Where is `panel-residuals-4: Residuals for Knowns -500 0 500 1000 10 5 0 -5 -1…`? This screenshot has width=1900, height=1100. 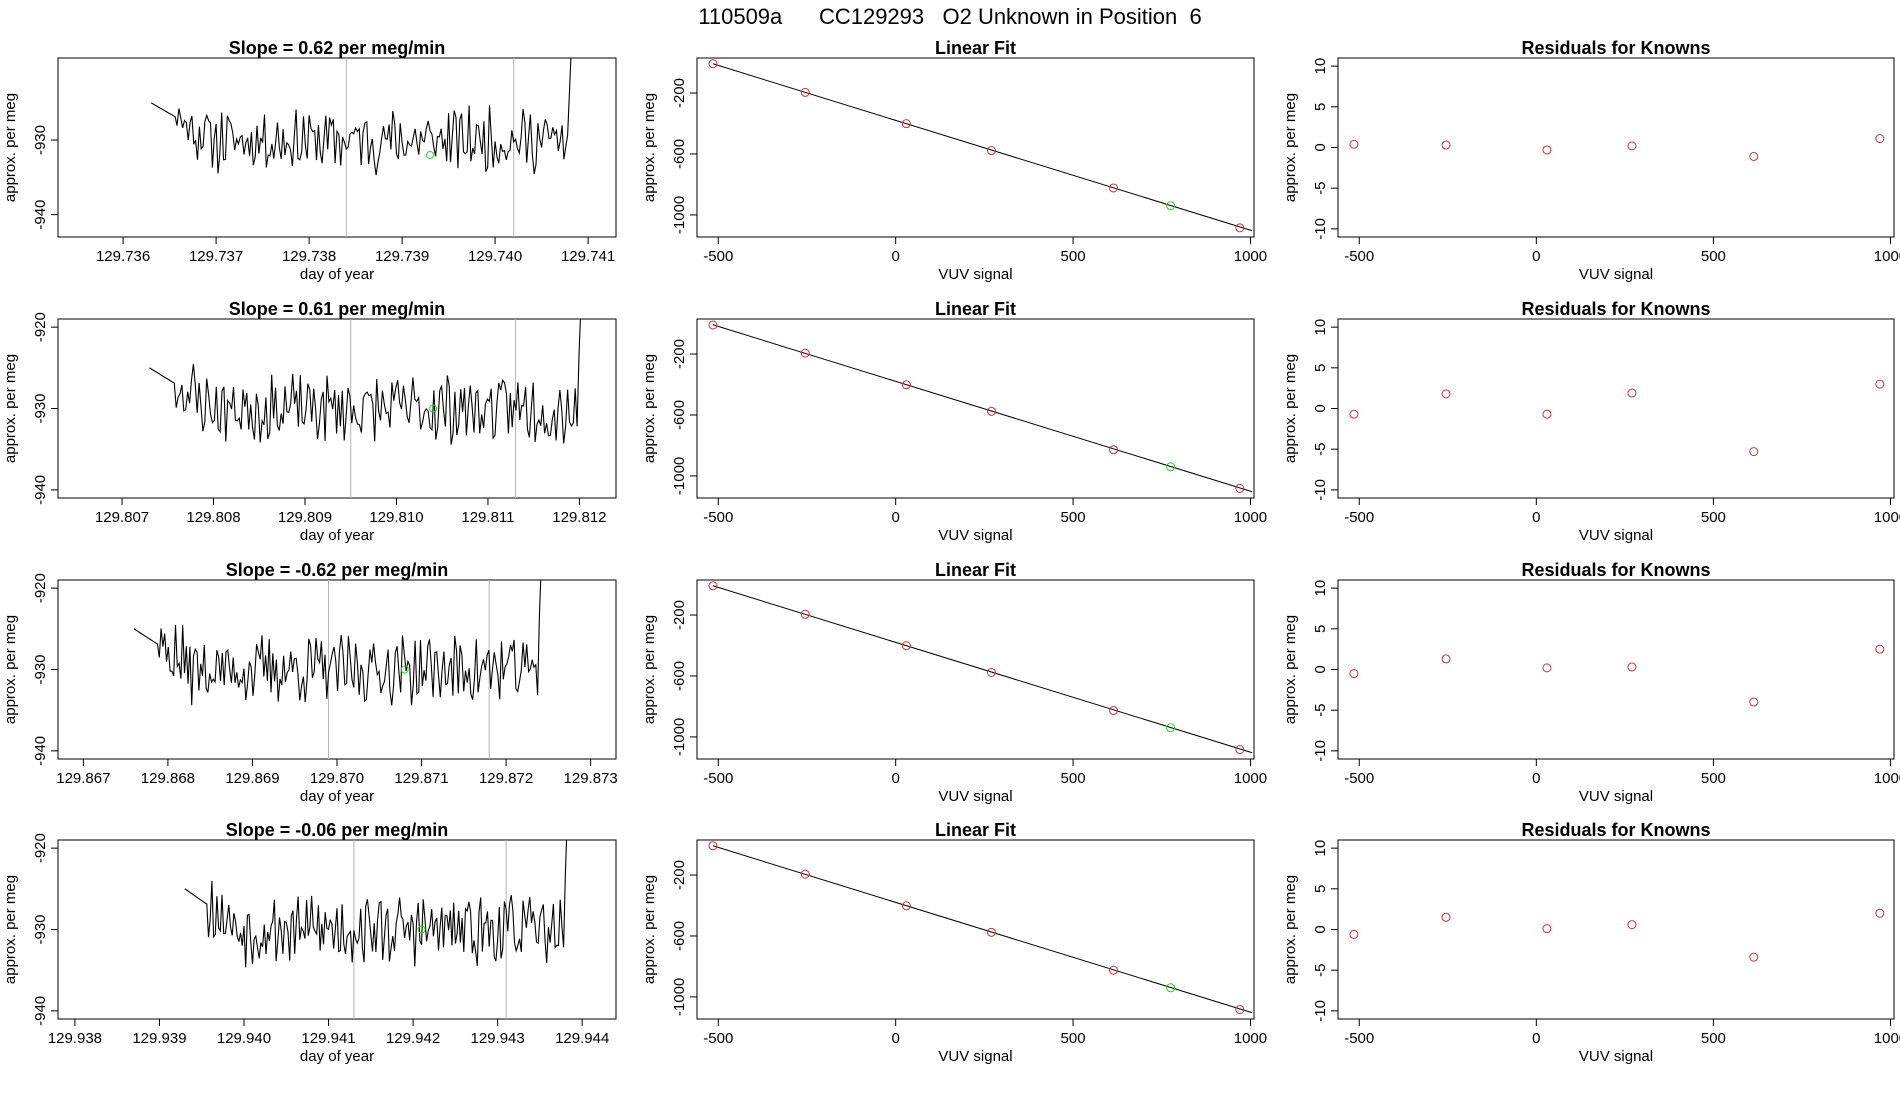
panel-residuals-4: Residuals for Knowns -500 0 500 1000 10 5 0 -5 -1… is located at coordinates (1591, 942).